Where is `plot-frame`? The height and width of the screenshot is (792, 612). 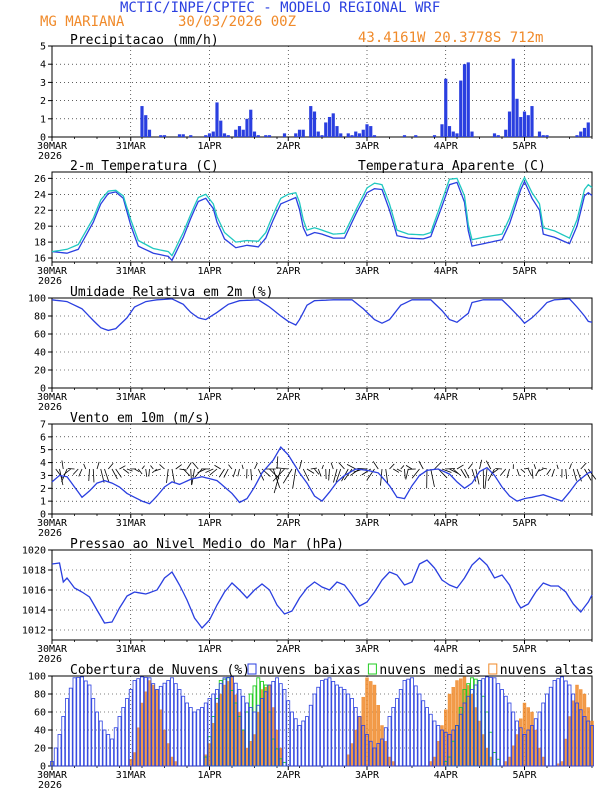 plot-frame is located at coordinates (322, 343).